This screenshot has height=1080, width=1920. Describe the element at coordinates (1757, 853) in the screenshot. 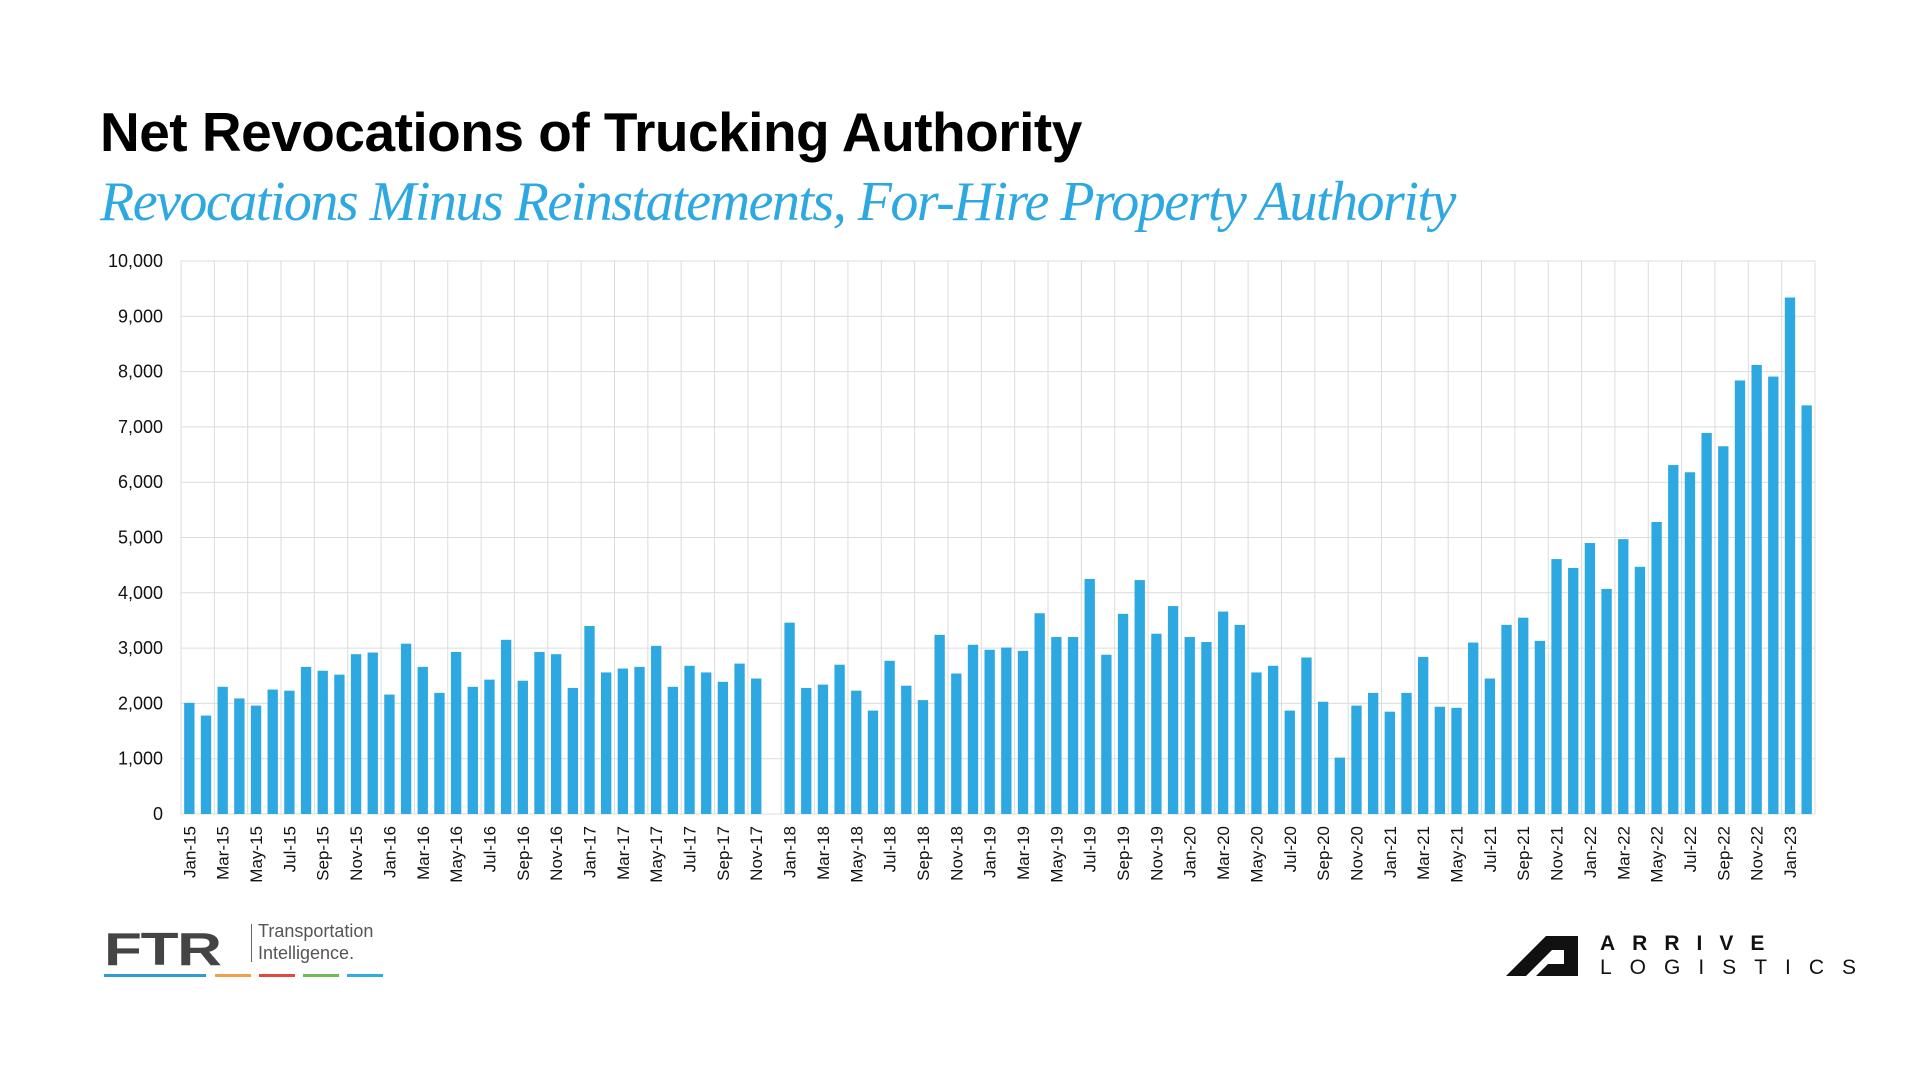

I see `x-tick-label: Nov-22` at that location.